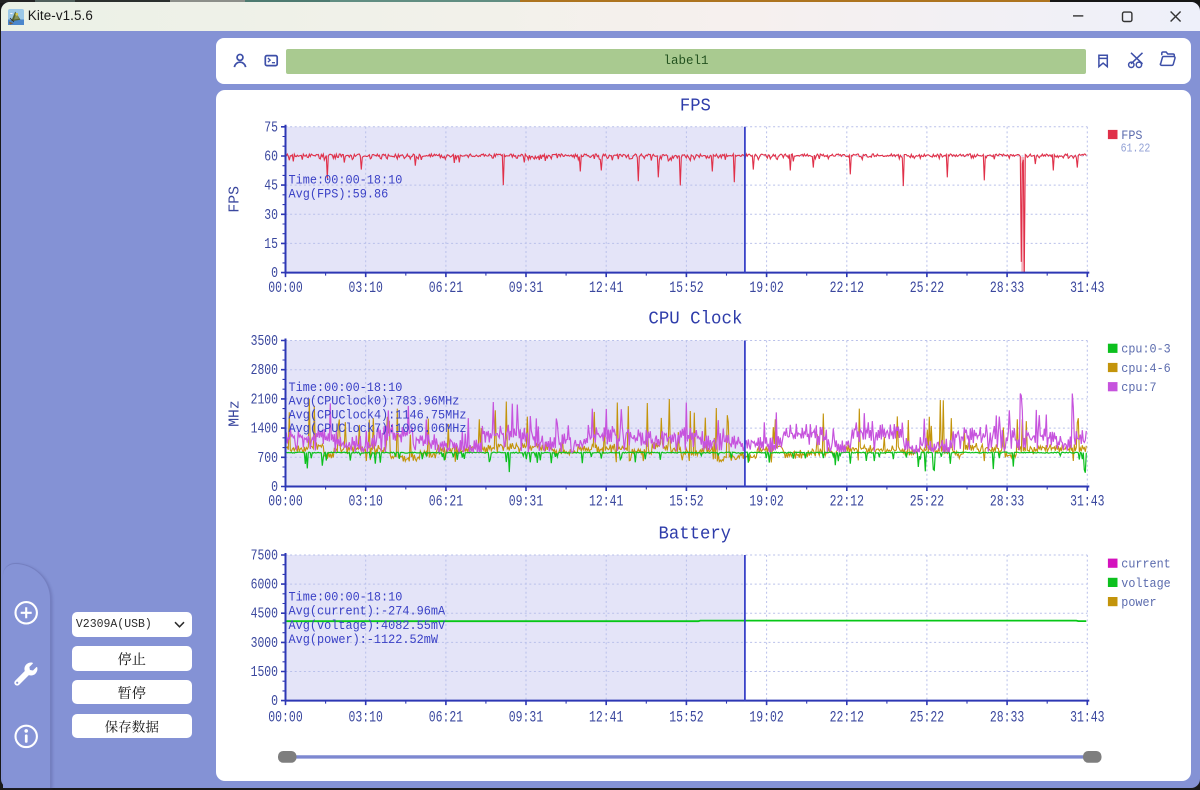 The width and height of the screenshot is (1200, 790). Describe the element at coordinates (264, 342) in the screenshot. I see `svg-text: 3500` at that location.